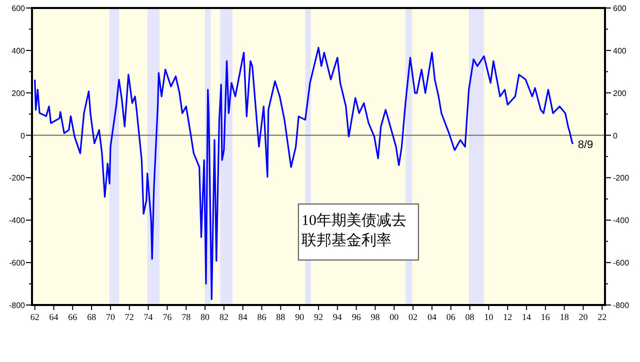 This screenshot has width=640, height=362. What do you see at coordinates (129, 317) in the screenshot?
I see `x-tick-label: 72` at bounding box center [129, 317].